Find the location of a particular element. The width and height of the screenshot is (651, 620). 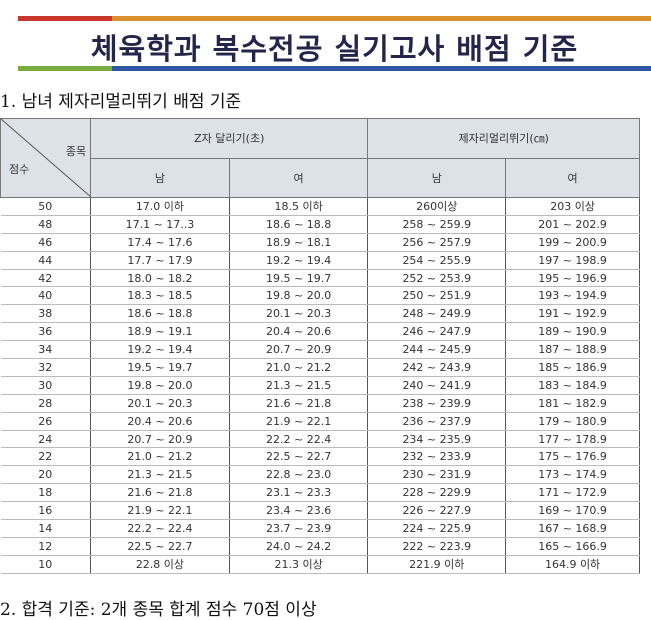

range-cell: 232 ~ 233.9 is located at coordinates (437, 457).